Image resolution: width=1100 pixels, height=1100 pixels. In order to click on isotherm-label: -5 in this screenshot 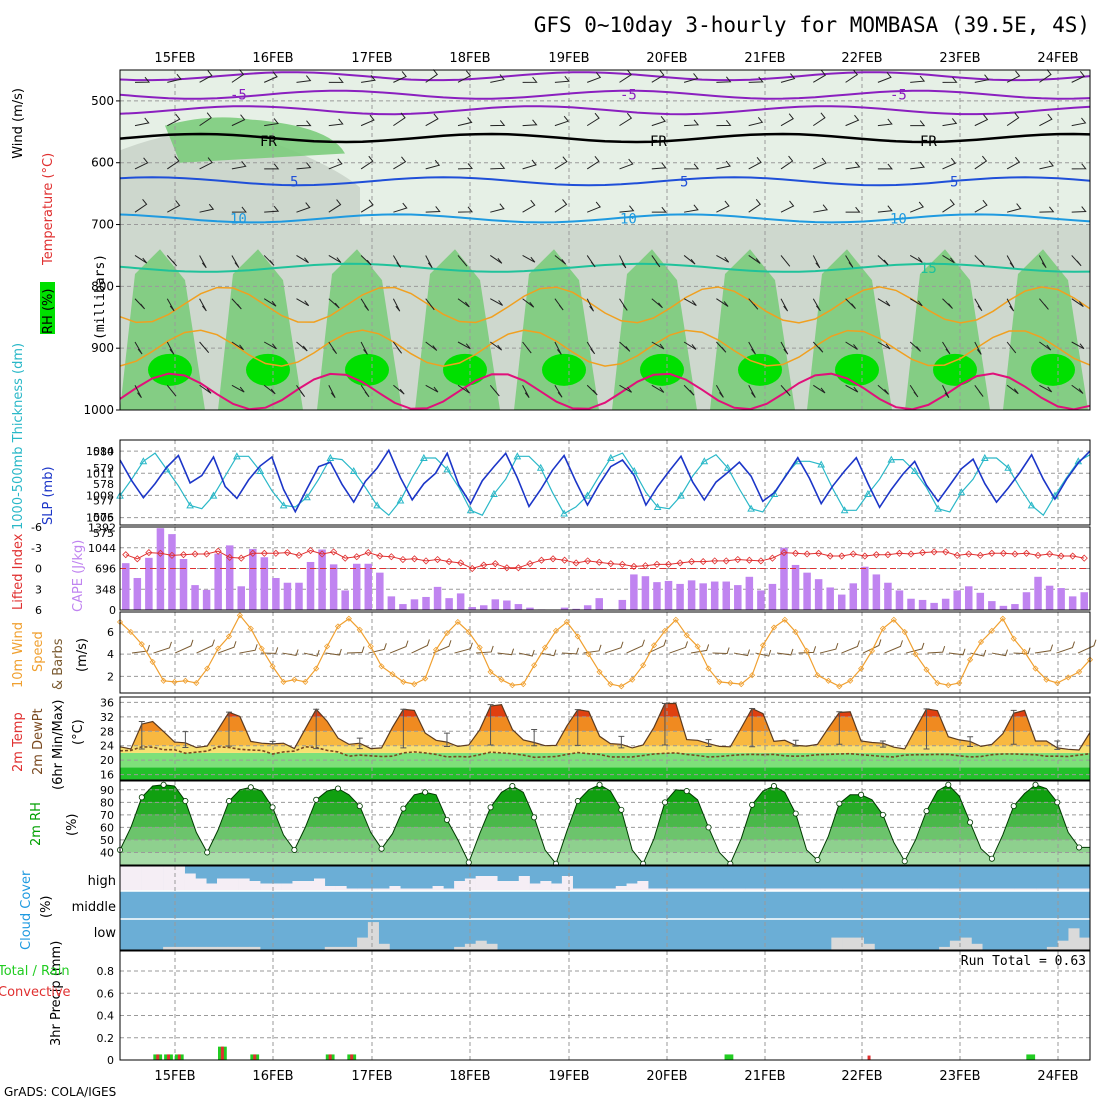, I will do `click(898, 96)`.